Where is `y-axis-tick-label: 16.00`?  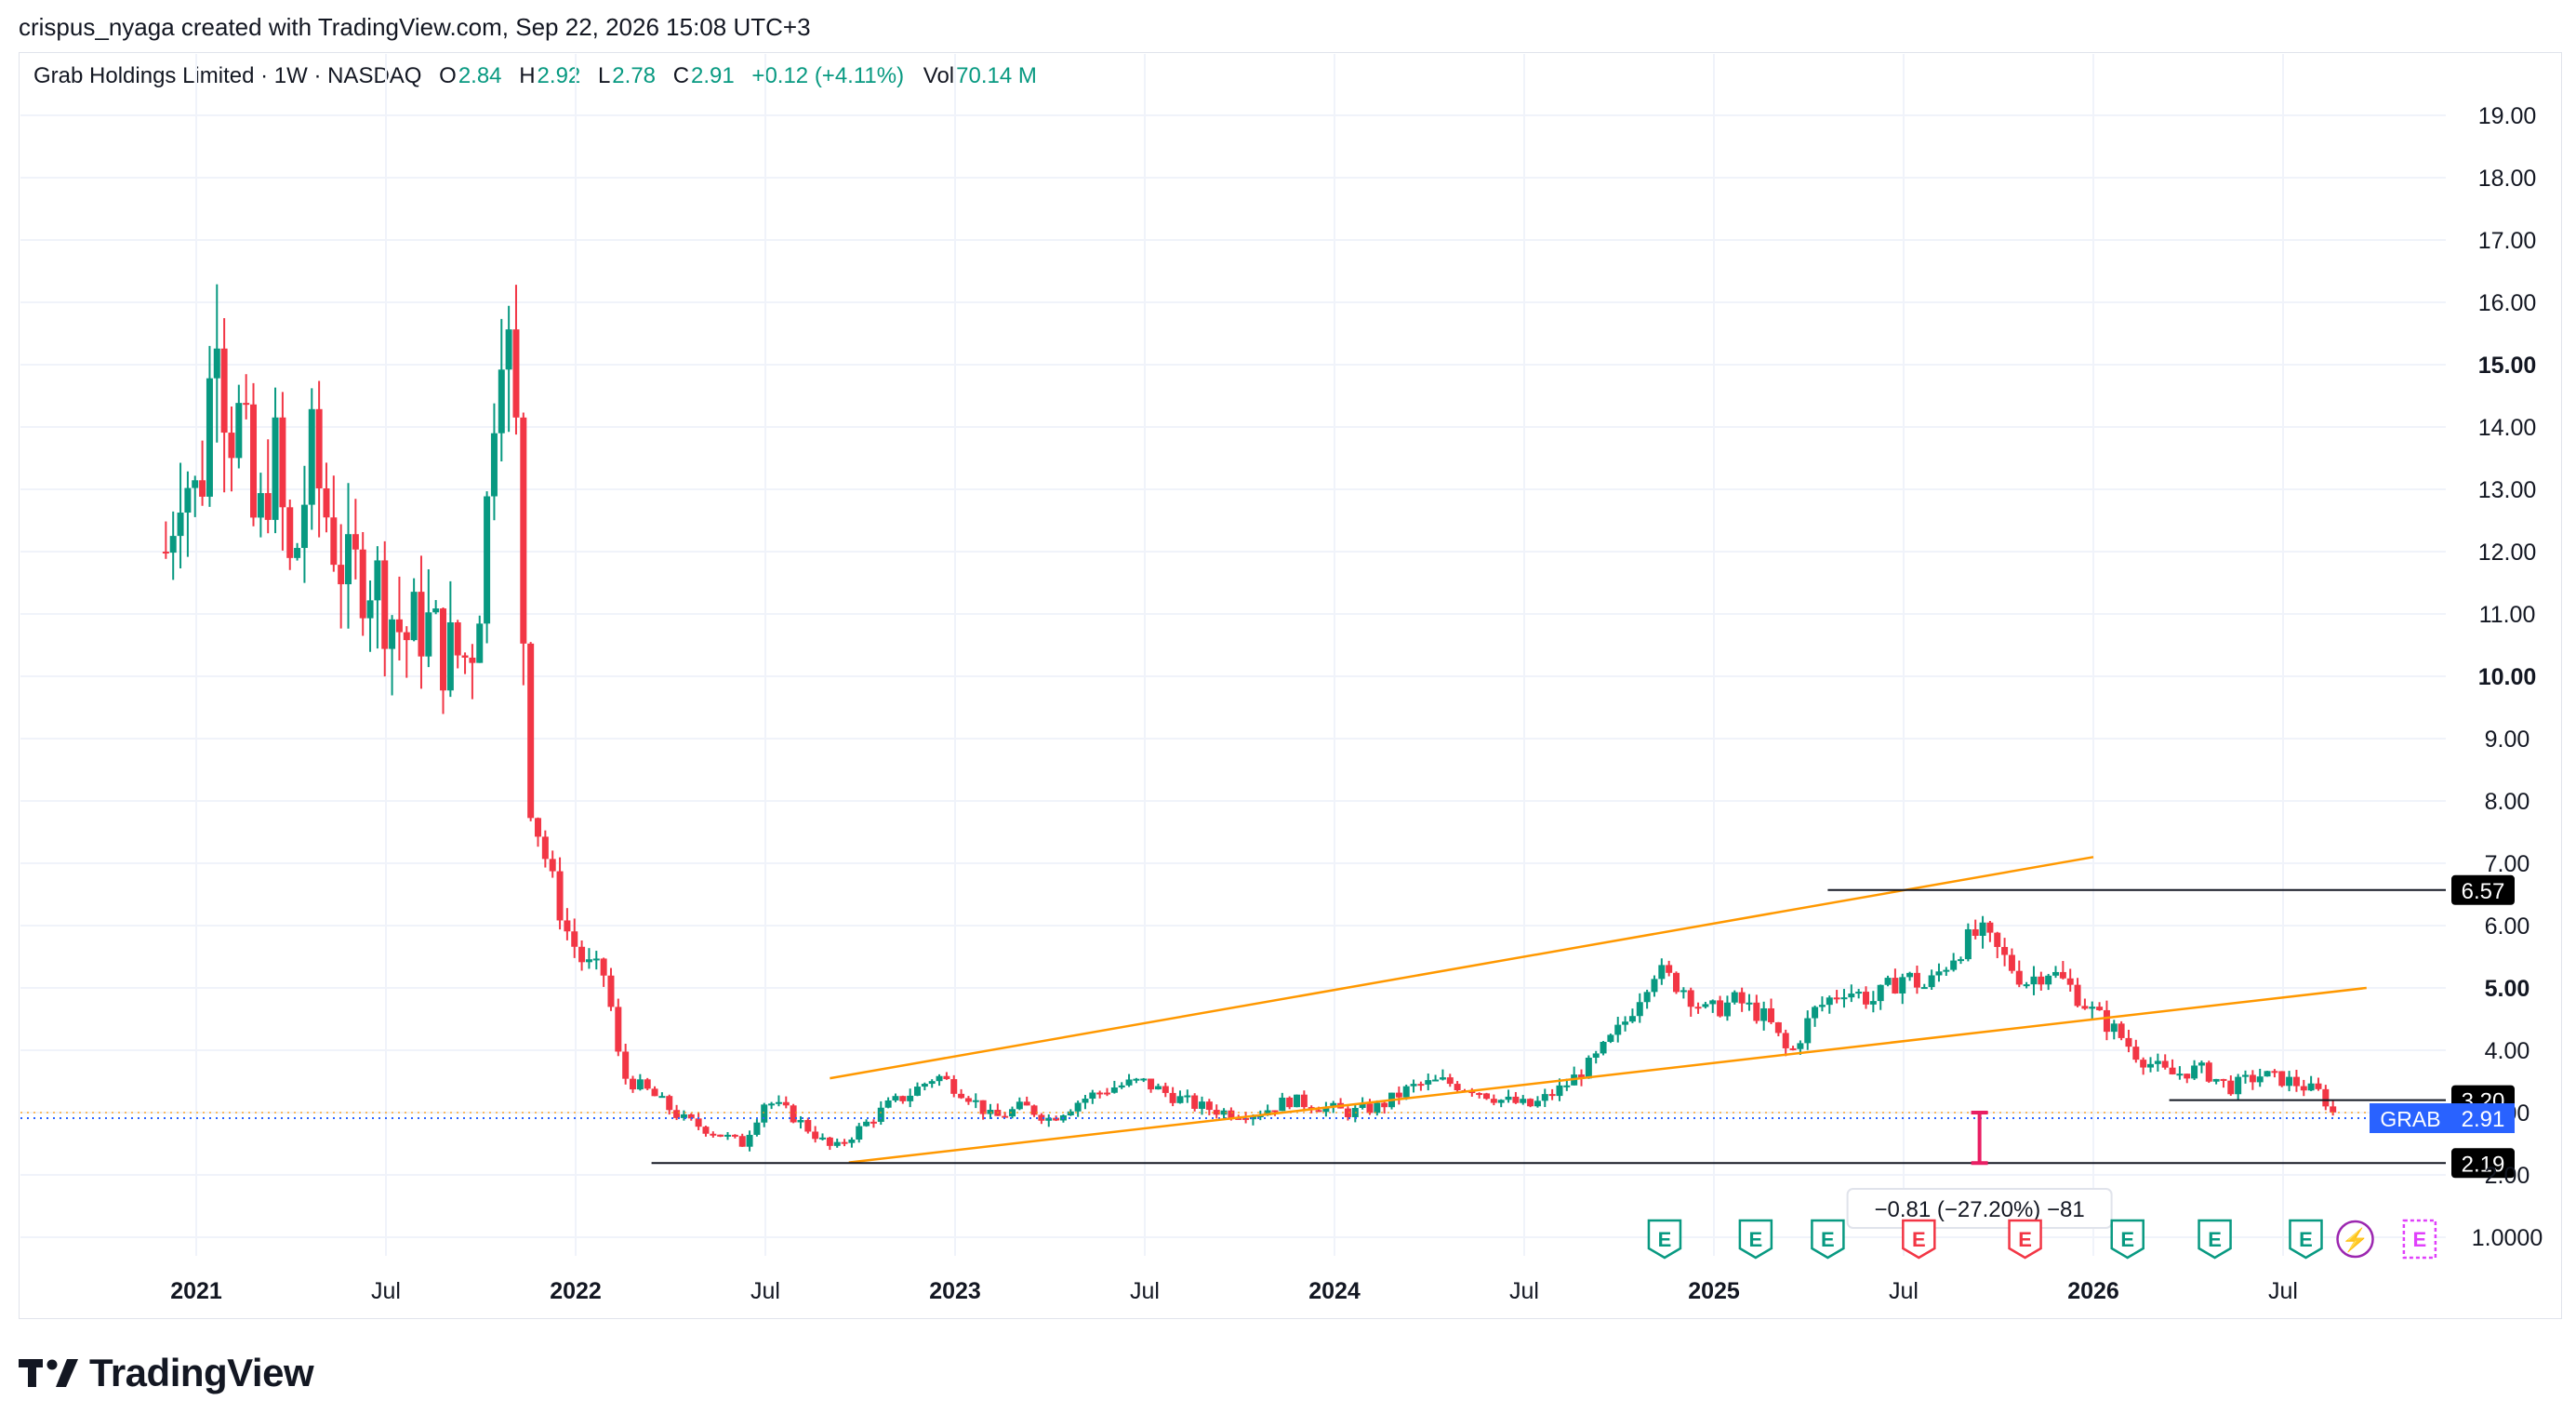 y-axis-tick-label: 16.00 is located at coordinates (2507, 303).